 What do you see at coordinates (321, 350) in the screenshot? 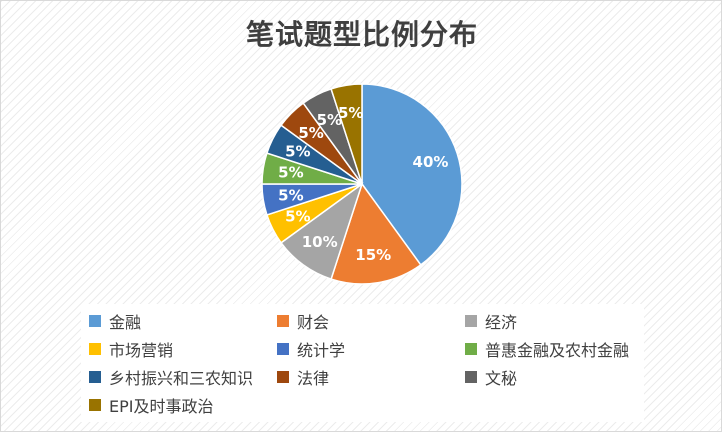
I see `legend-label: 统计学` at bounding box center [321, 350].